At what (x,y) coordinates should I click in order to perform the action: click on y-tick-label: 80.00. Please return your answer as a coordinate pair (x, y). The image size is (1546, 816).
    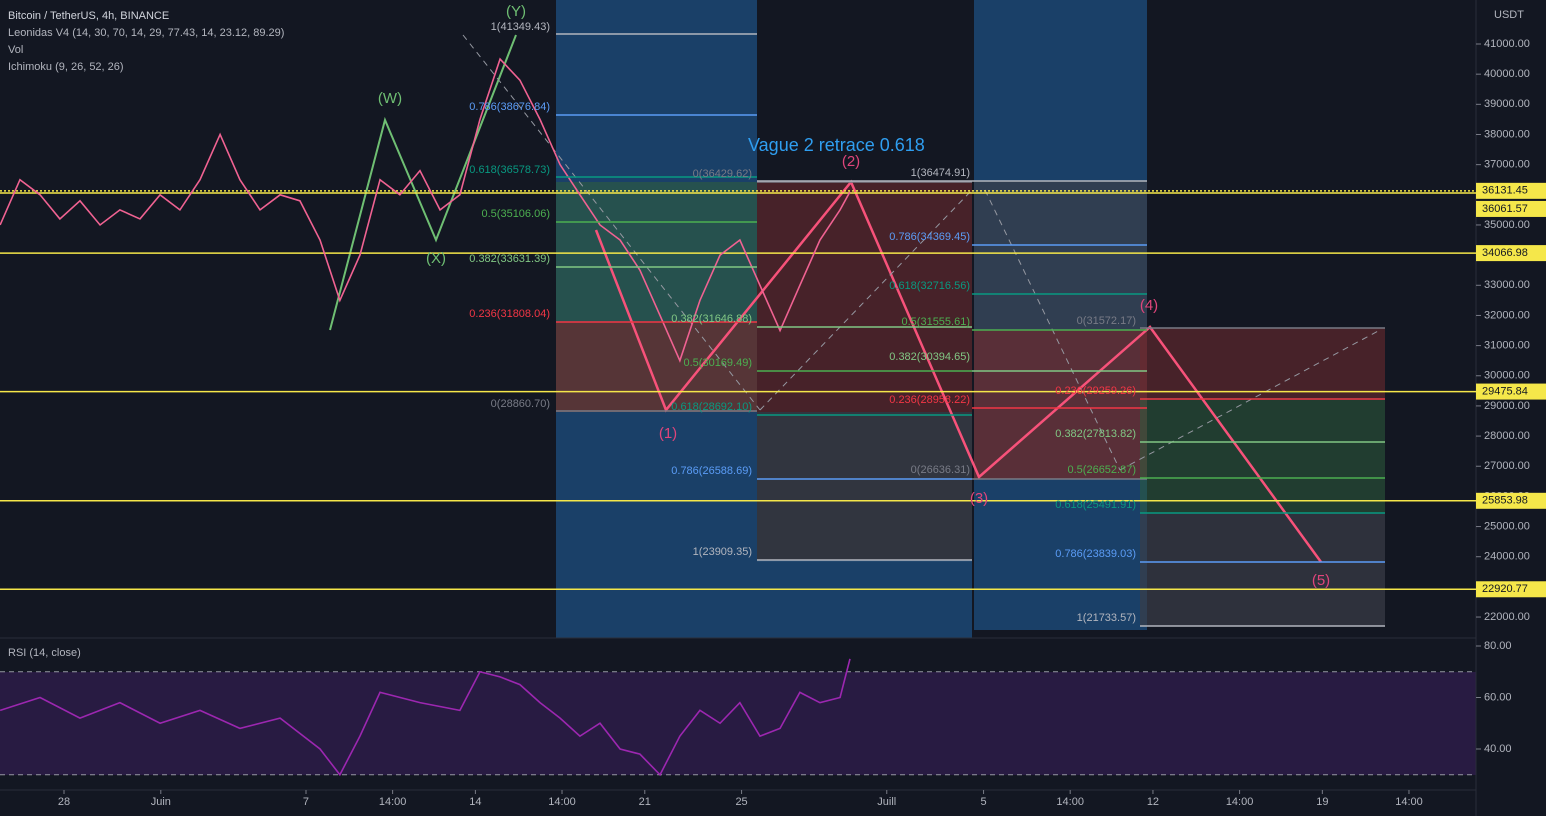
    Looking at the image, I should click on (1498, 646).